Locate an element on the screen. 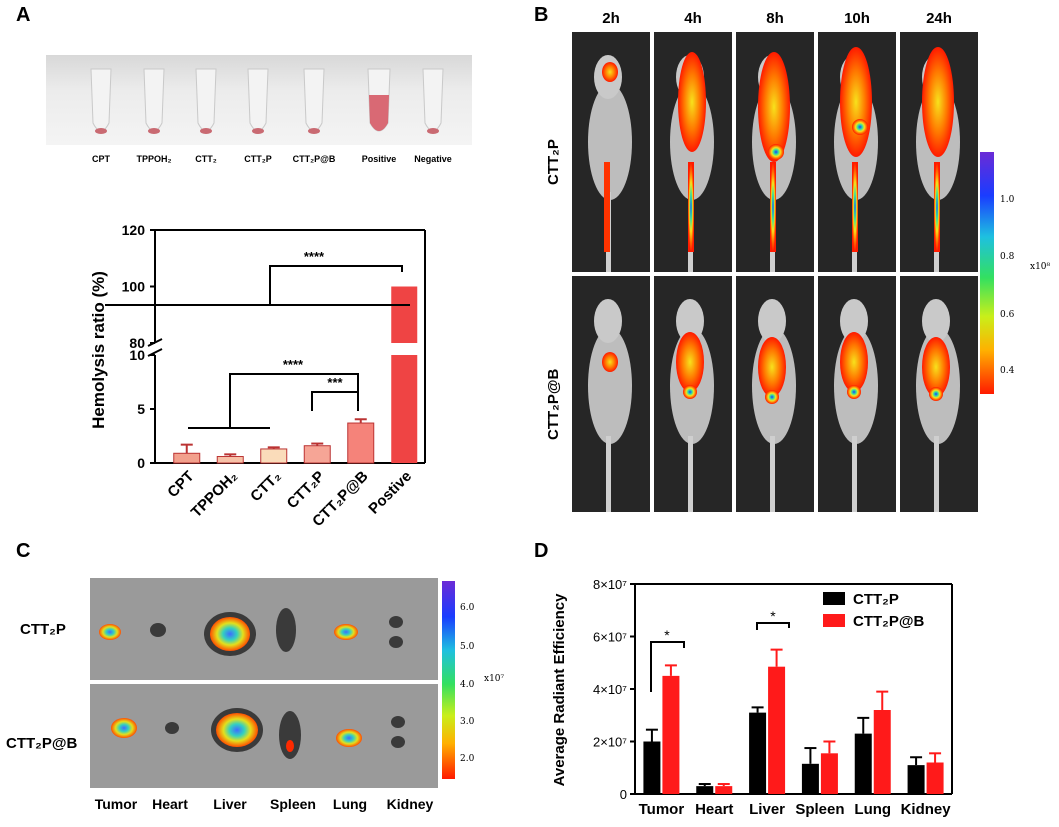  y-axis-label: Average Radiant Efficiency is located at coordinates (559, 690).